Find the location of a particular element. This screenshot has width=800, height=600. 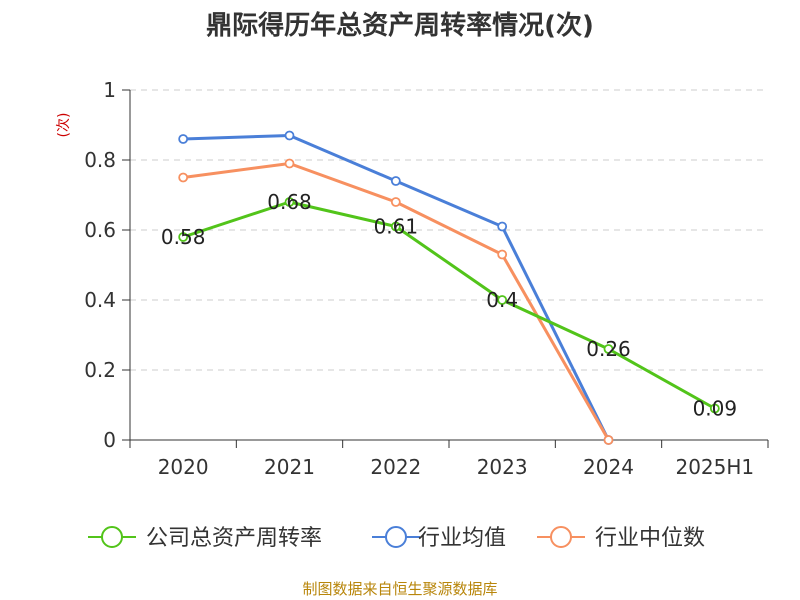

data-label: 0.61 is located at coordinates (396, 227).